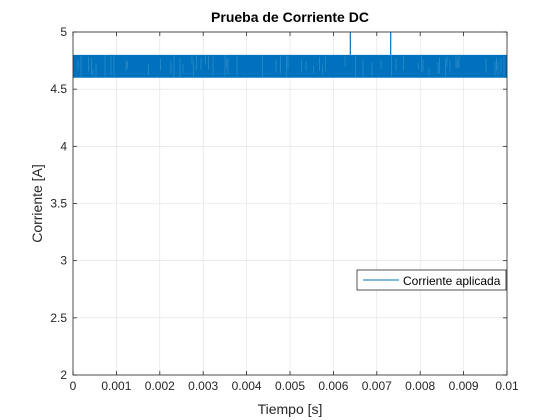  What do you see at coordinates (58, 89) in the screenshot?
I see `y-tick-label: 4.5` at bounding box center [58, 89].